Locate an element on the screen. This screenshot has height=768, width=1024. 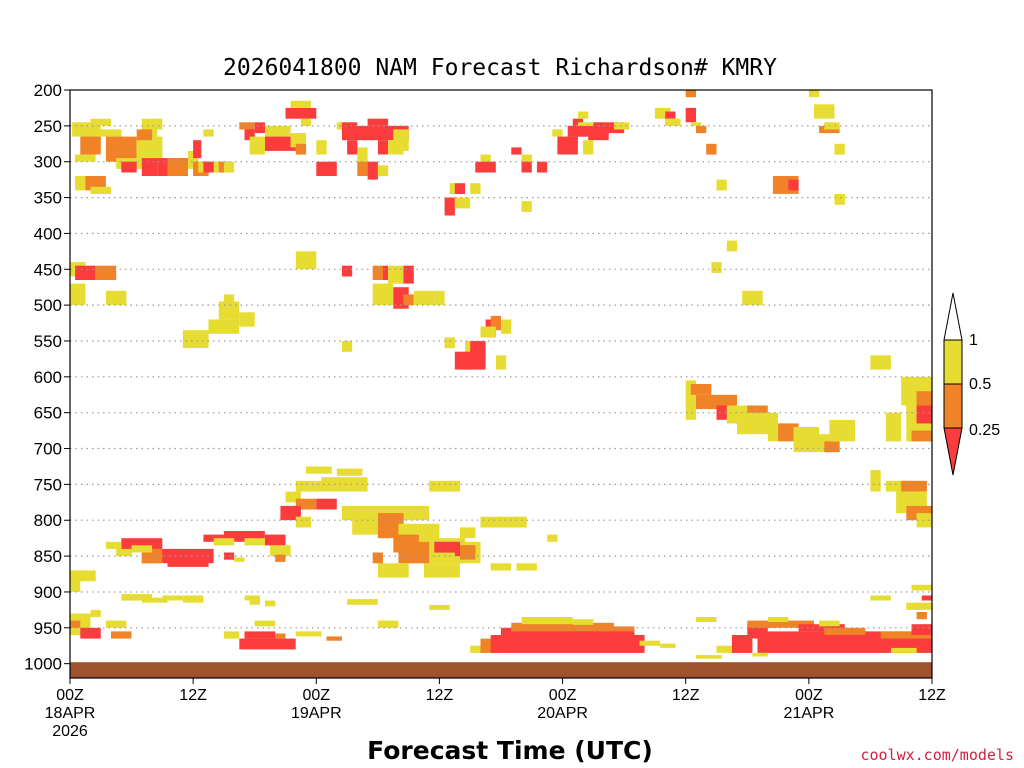
x-tick-label-0-2: 2026 is located at coordinates (70, 731).